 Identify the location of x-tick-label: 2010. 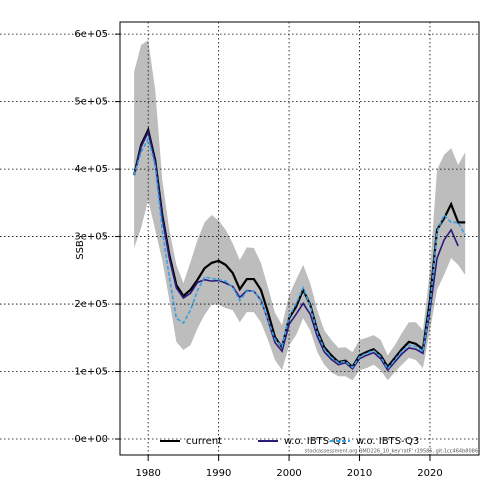
(359, 473).